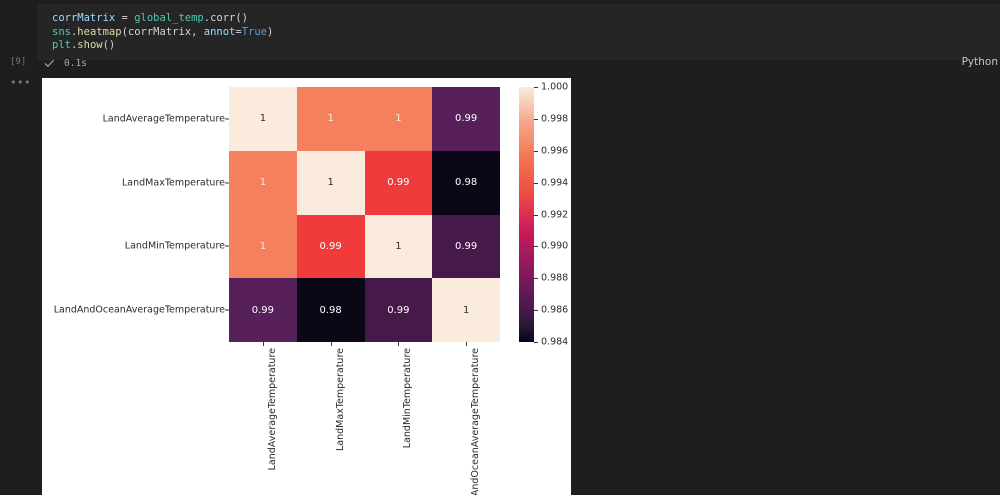 The image size is (1000, 495). What do you see at coordinates (555, 87) in the screenshot?
I see `colorbar-tick-label: 1.000` at bounding box center [555, 87].